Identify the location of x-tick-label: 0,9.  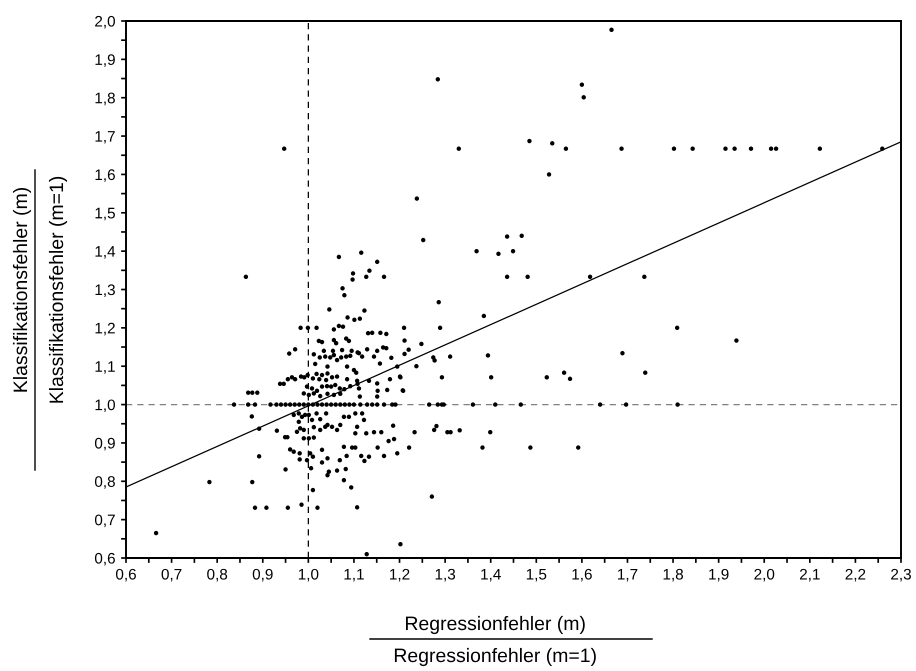
(262, 575).